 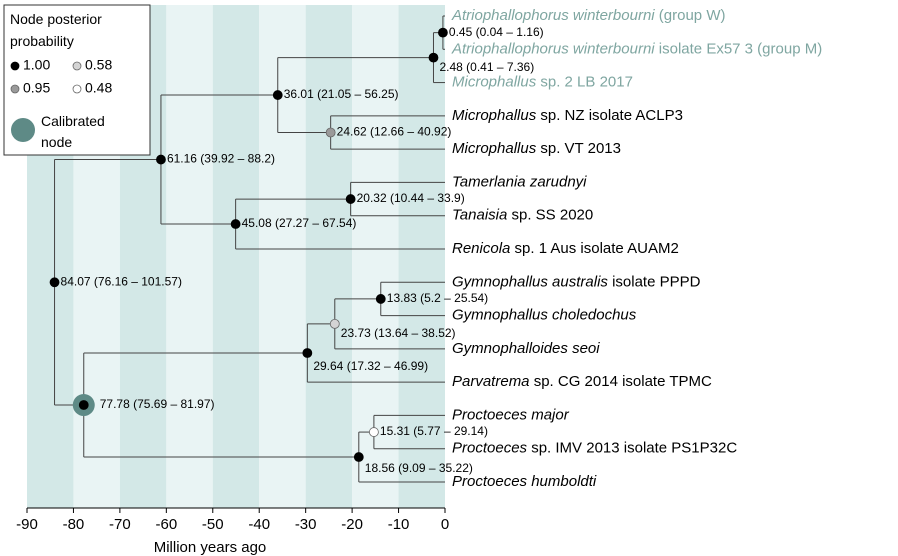 What do you see at coordinates (27, 524) in the screenshot?
I see `x-tick-label: -90` at bounding box center [27, 524].